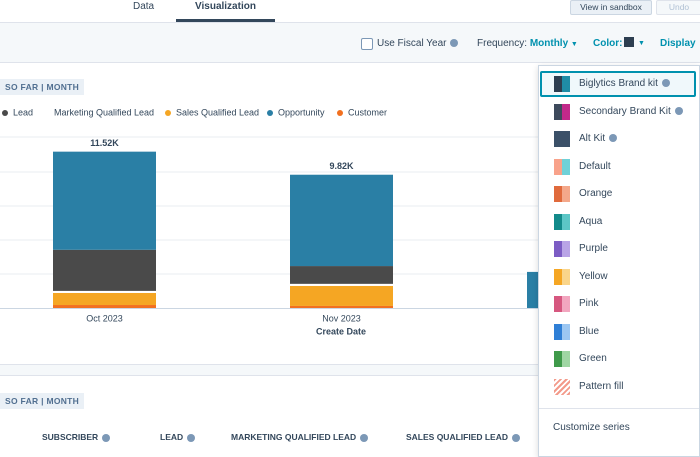 The image size is (700, 457). I want to click on menu-text: Green, so click(593, 358).